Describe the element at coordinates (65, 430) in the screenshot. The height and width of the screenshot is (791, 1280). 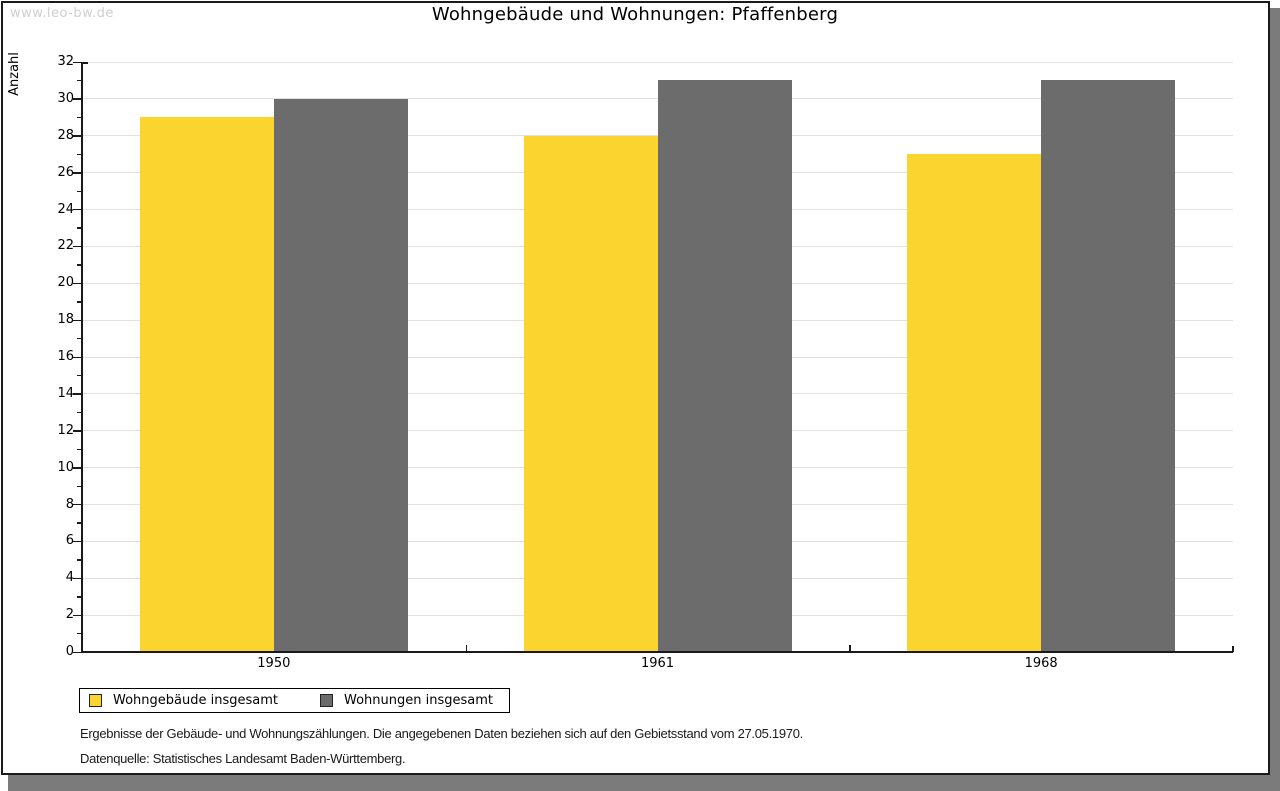
I see `y-tick-label-12: 12` at that location.